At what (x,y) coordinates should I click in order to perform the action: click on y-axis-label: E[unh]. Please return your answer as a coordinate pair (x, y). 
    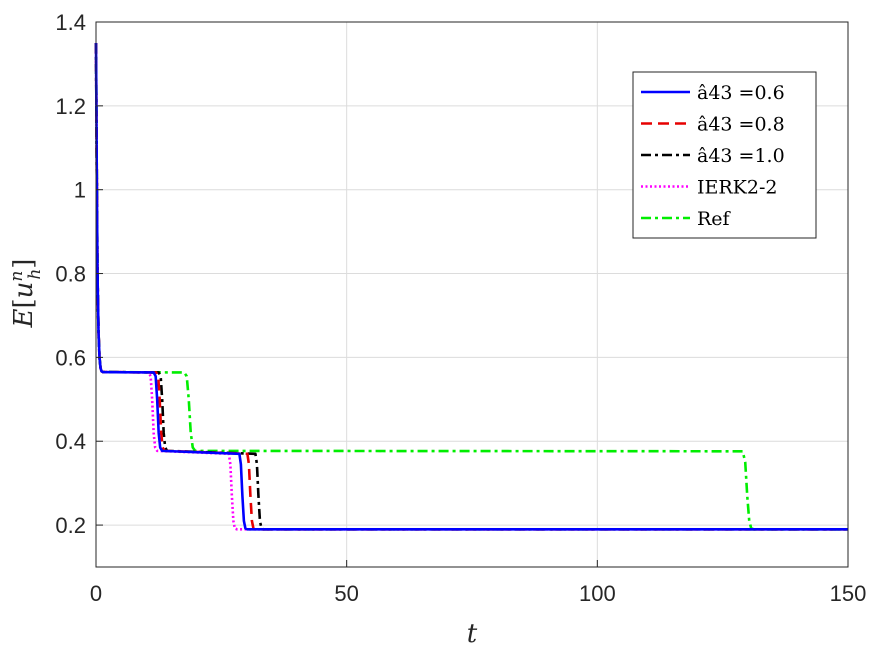
    Looking at the image, I should click on (26, 294).